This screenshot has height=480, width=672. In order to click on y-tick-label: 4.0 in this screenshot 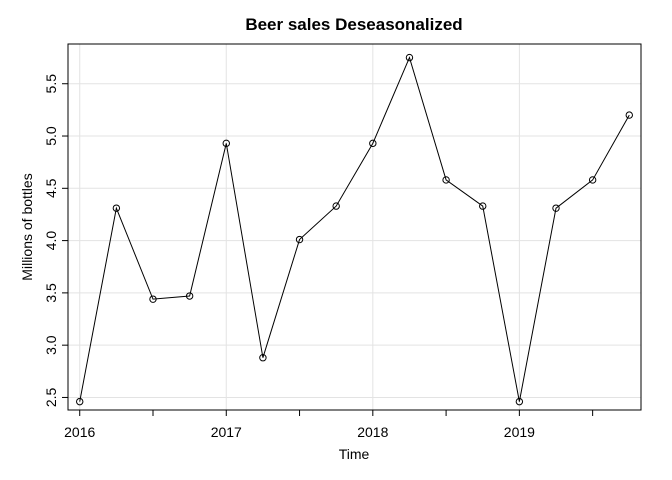, I will do `click(51, 241)`.